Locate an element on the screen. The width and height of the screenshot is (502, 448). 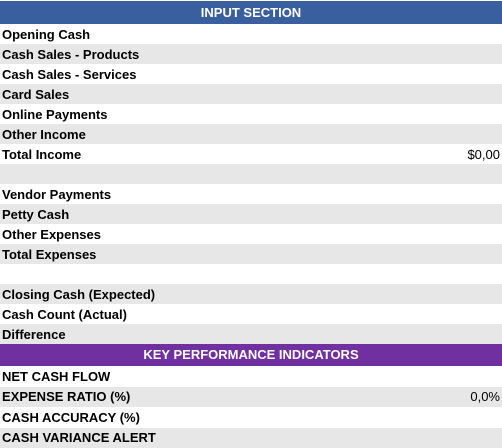
row-cash-variance-alert: CASH VARIANCE ALERT is located at coordinates (251, 438).